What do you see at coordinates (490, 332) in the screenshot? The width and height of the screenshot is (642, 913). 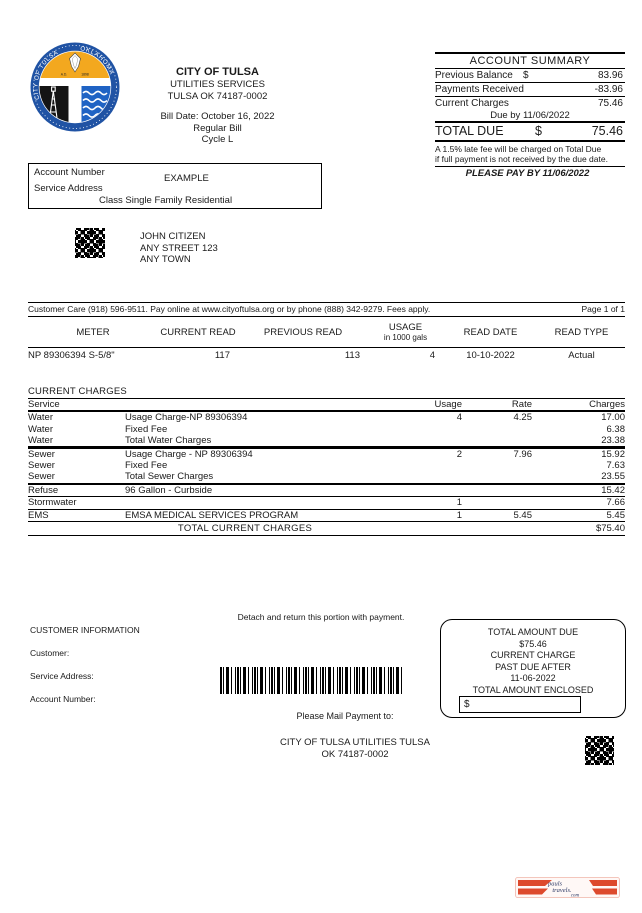 I see `col-read-date: READ DATE` at bounding box center [490, 332].